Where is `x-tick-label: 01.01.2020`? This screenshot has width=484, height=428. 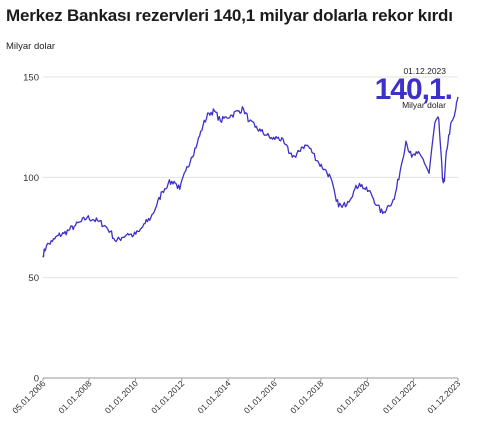 x-tick-label: 01.01.2020 is located at coordinates (353, 396).